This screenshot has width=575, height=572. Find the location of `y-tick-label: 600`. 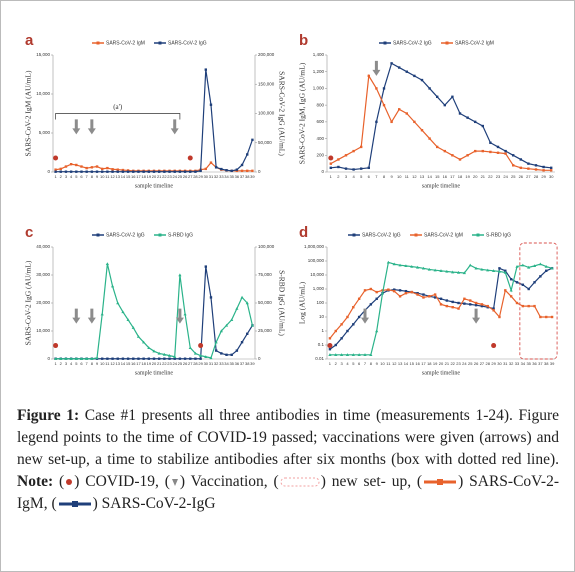

y-tick-label: 600 is located at coordinates (320, 121).